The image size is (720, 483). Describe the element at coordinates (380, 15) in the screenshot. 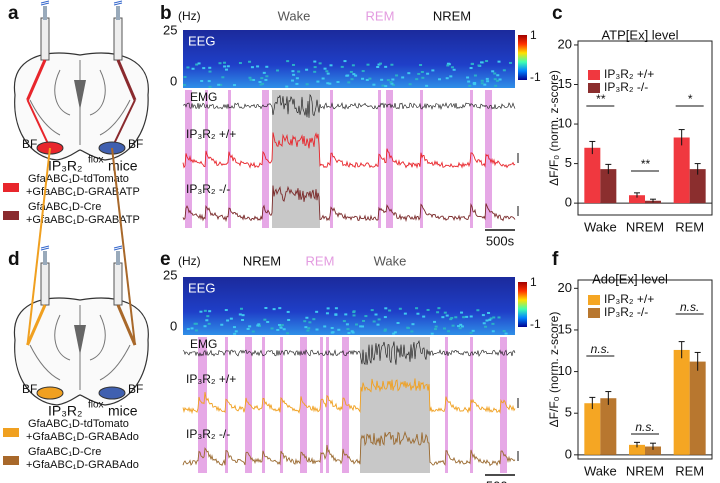

I see `state-label: REM` at that location.